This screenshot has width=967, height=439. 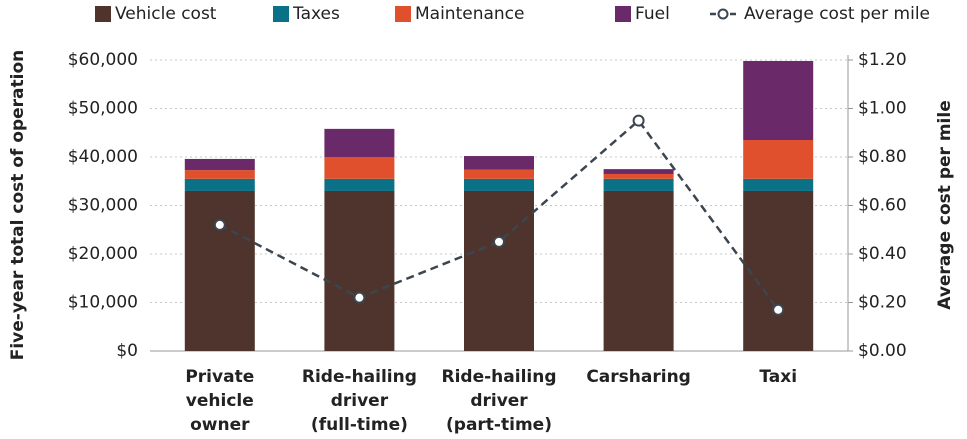 What do you see at coordinates (220, 425) in the screenshot?
I see `x-tick-label: owner` at bounding box center [220, 425].